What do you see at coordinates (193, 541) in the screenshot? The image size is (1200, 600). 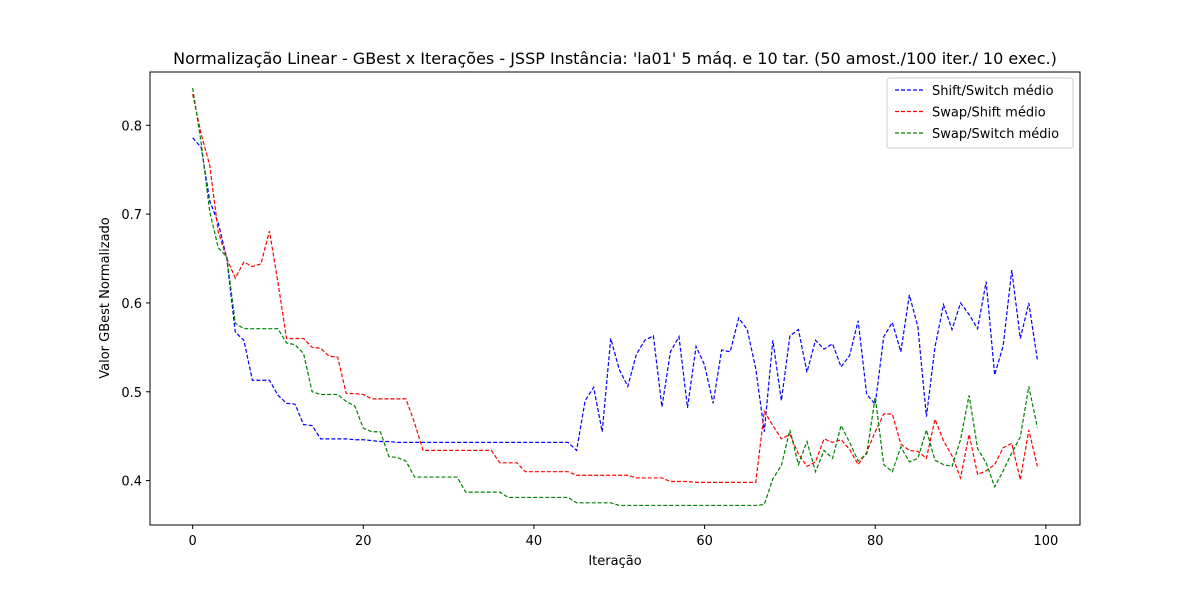 I see `x-tick-label-0: 0` at bounding box center [193, 541].